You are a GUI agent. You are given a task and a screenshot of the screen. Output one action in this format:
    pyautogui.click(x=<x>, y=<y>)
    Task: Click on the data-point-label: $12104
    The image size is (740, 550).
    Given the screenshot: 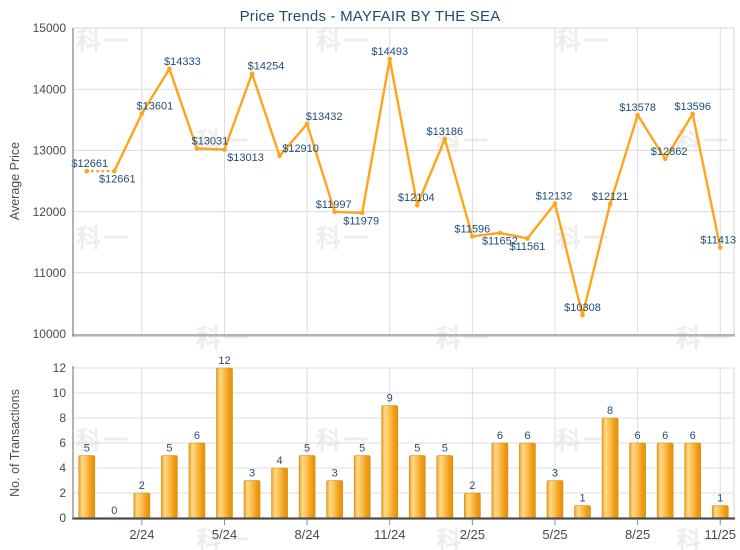 What is the action you would take?
    pyautogui.click(x=416, y=198)
    